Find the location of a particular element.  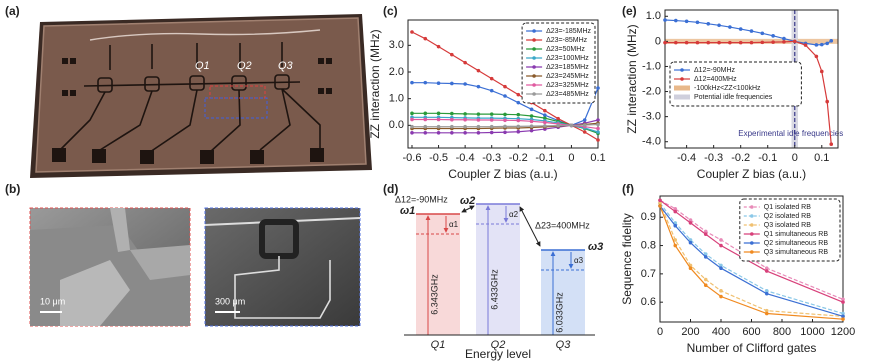

legend-label: Δ23=100MHz is located at coordinates (567, 58).